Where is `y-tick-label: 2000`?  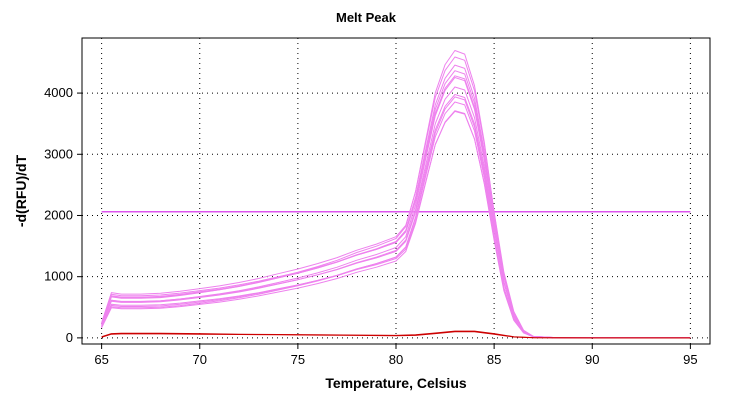
y-tick-label: 2000 is located at coordinates (58, 214).